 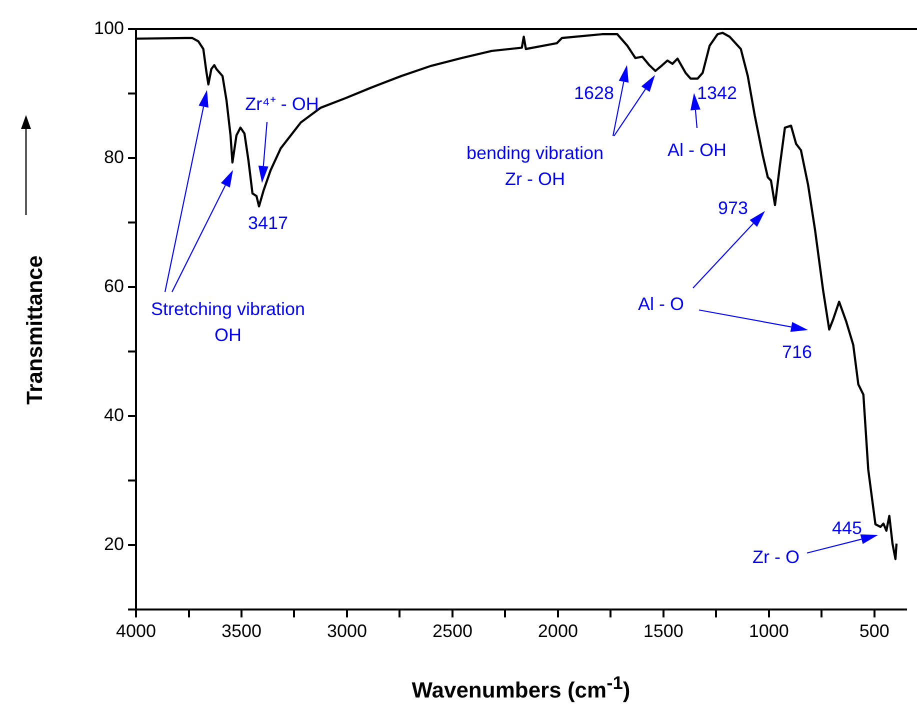 I want to click on x-axis-title: Wavenumbers (cm$^{-1}$), so click(x=521, y=688).